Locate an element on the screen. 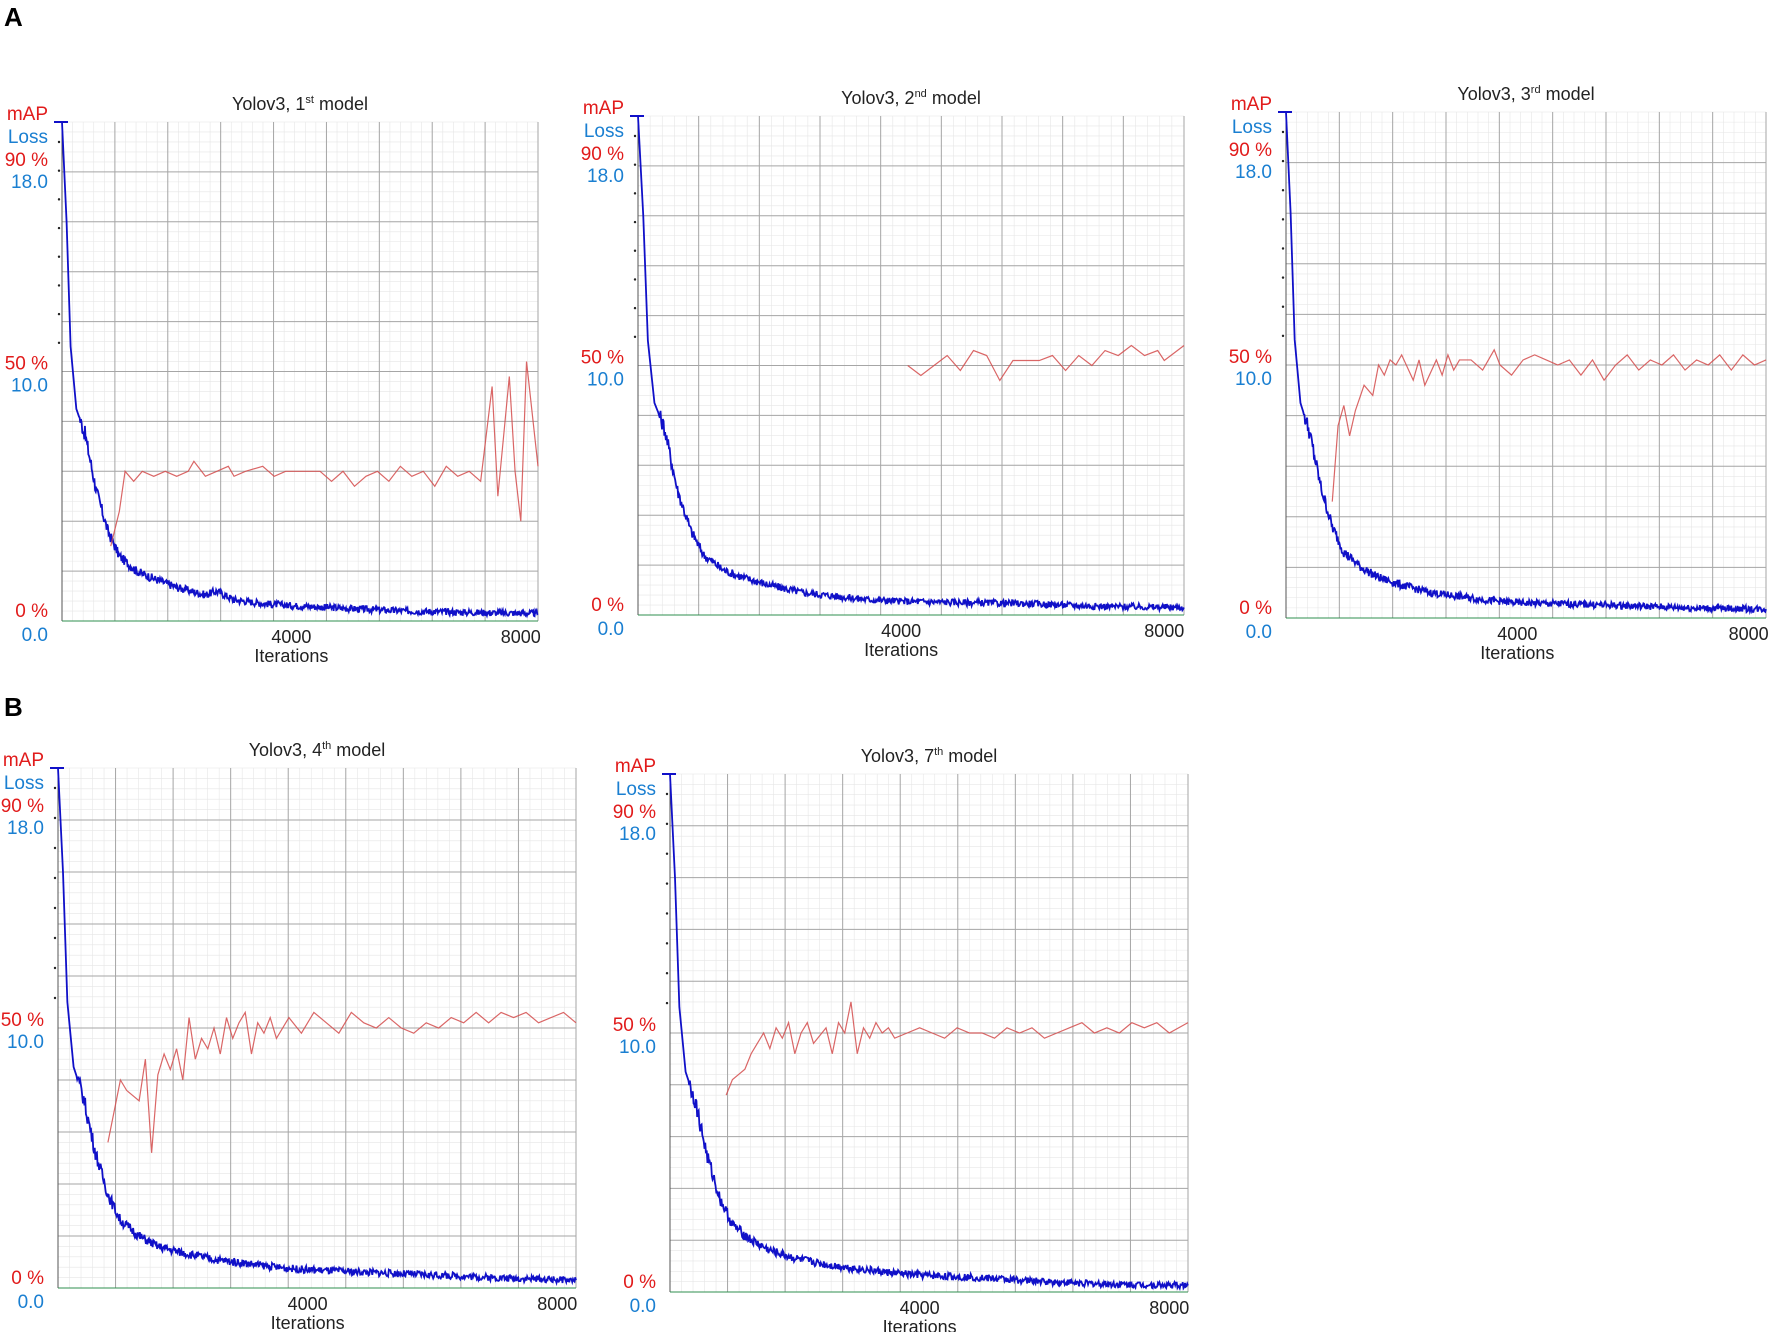 This screenshot has width=1772, height=1332. chart-title-main: Yolov3, 2 is located at coordinates (877, 98).